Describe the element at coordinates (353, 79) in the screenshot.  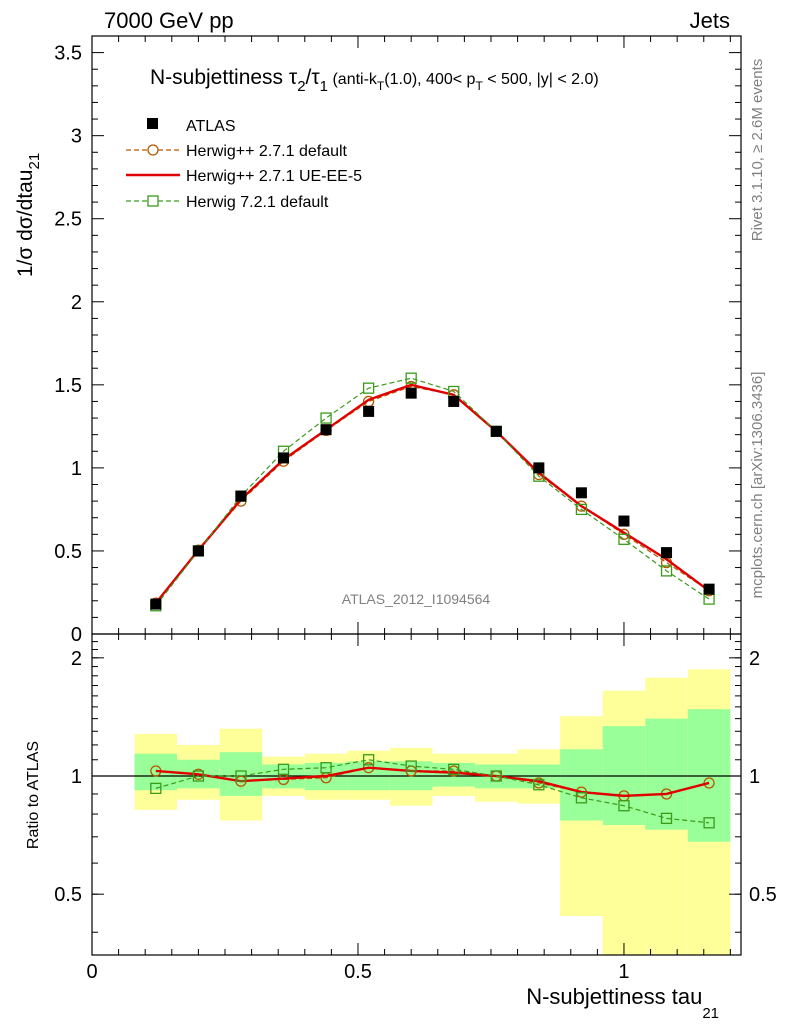
I see `title-paren1: (anti-k` at that location.